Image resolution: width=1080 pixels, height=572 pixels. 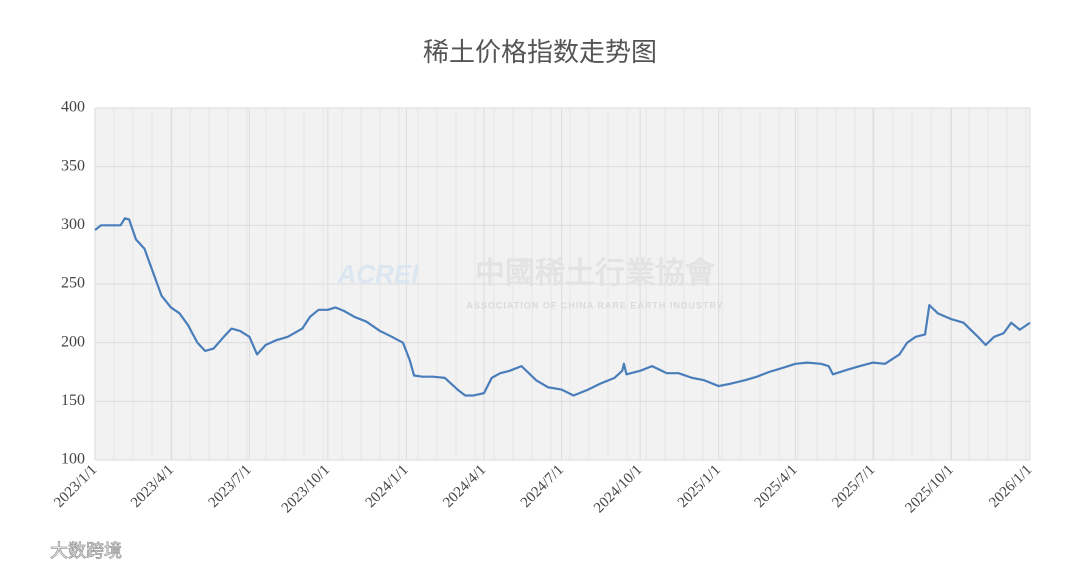 I want to click on y-tick-label: 150, so click(x=73, y=400).